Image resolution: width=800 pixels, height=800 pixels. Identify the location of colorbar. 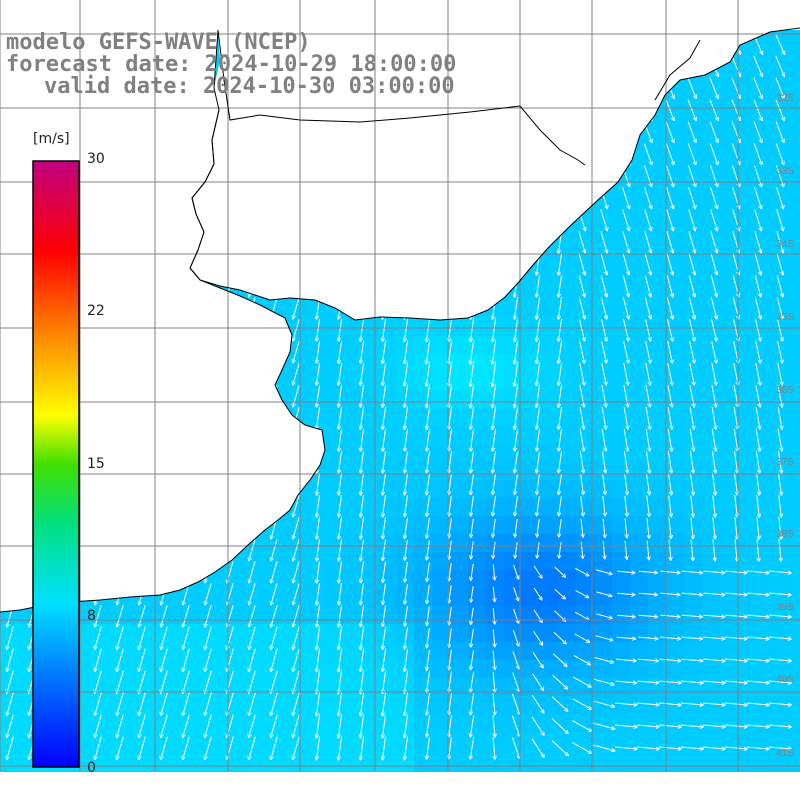
(56, 464).